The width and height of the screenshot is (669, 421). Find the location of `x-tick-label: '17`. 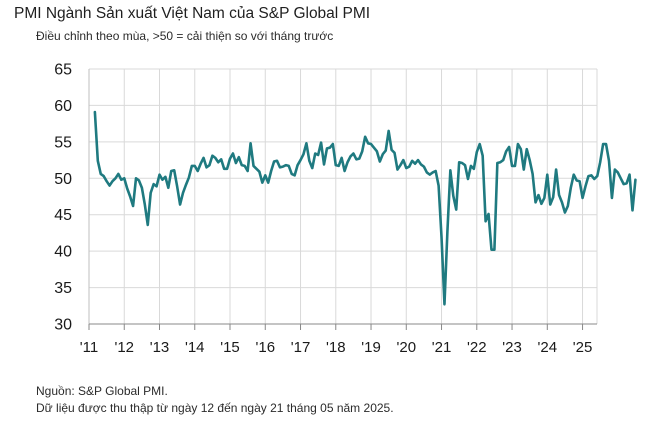

x-tick-label: '17 is located at coordinates (301, 347).